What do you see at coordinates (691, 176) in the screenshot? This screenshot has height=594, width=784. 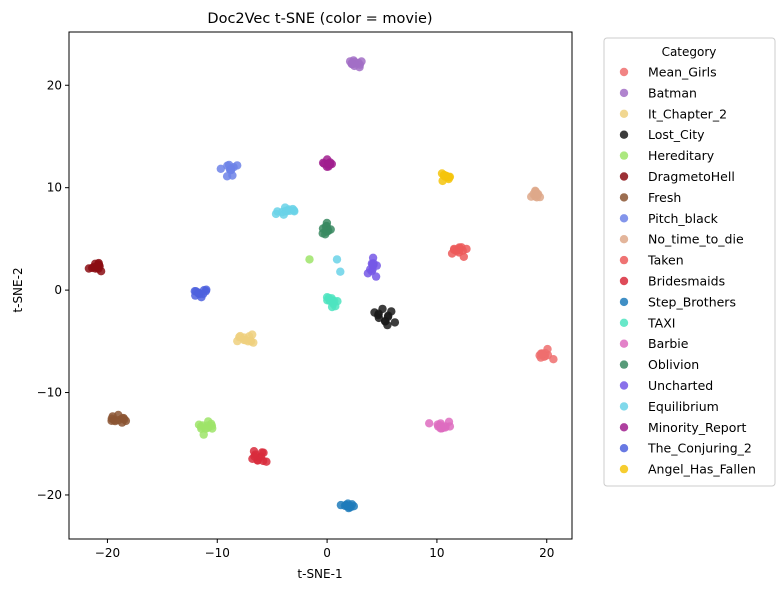 I see `legend-label-dragmetohell: DragmetoHell` at bounding box center [691, 176].